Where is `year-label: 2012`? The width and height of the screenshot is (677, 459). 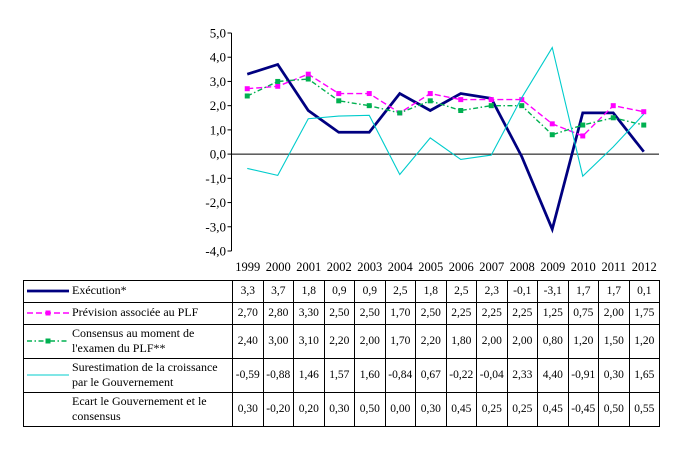
year-label: 2012 is located at coordinates (644, 267).